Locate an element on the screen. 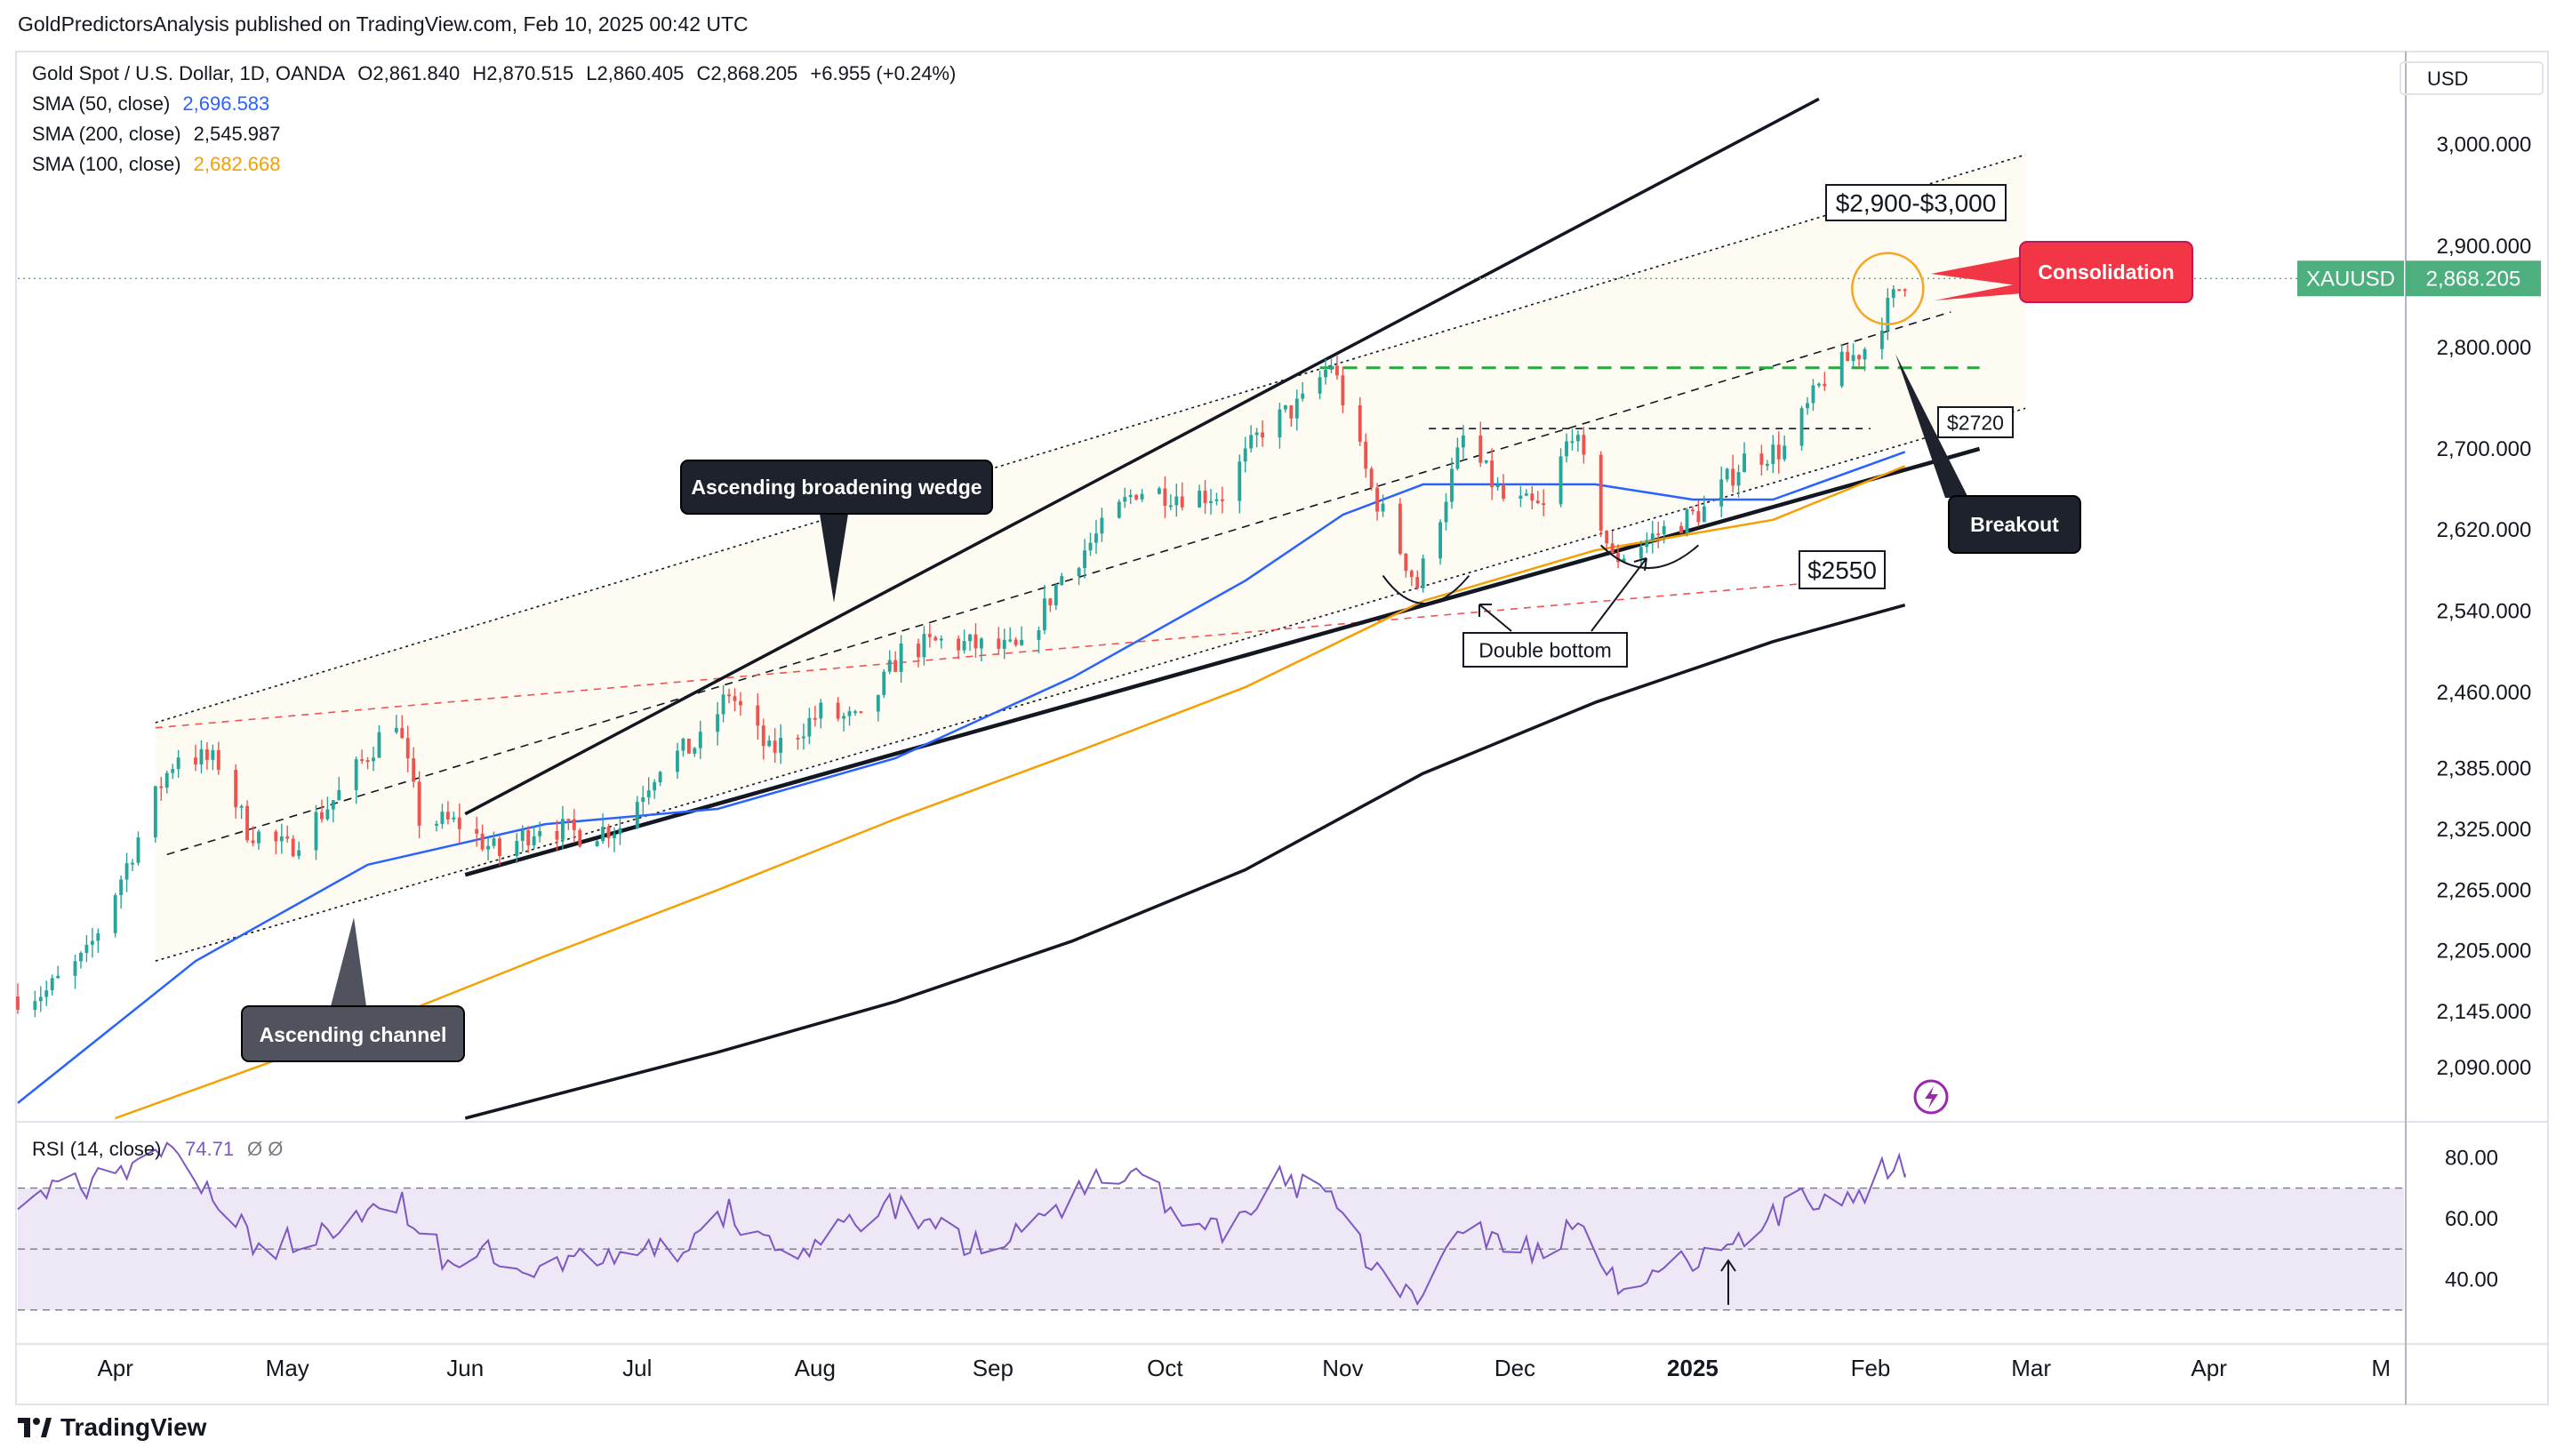 This screenshot has height=1456, width=2564. rsi-label: RSI (14, close) is located at coordinates (97, 1149).